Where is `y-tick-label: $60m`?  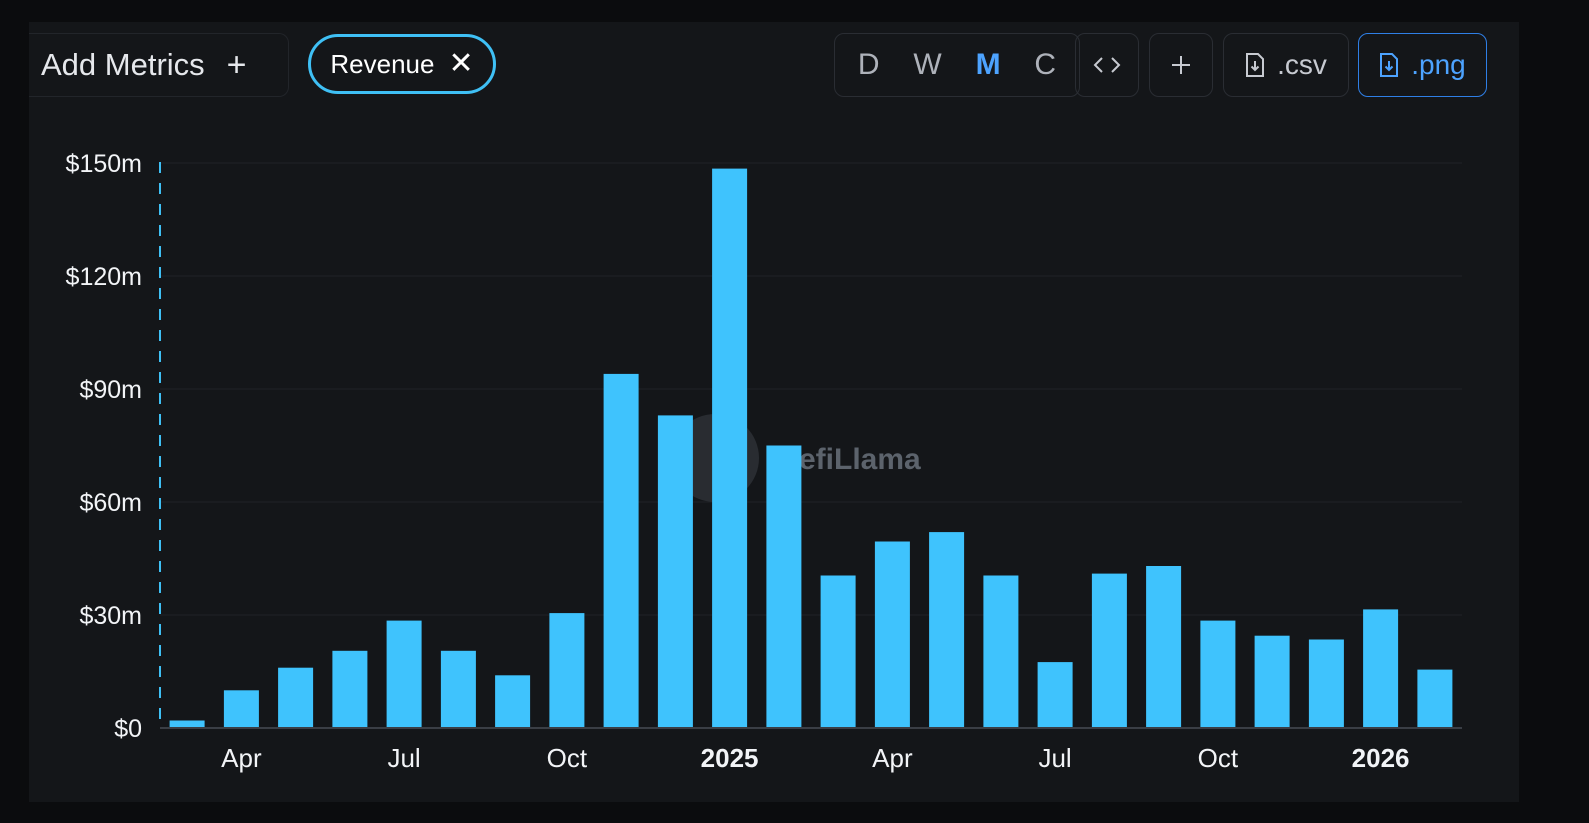 y-tick-label: $60m is located at coordinates (110, 503).